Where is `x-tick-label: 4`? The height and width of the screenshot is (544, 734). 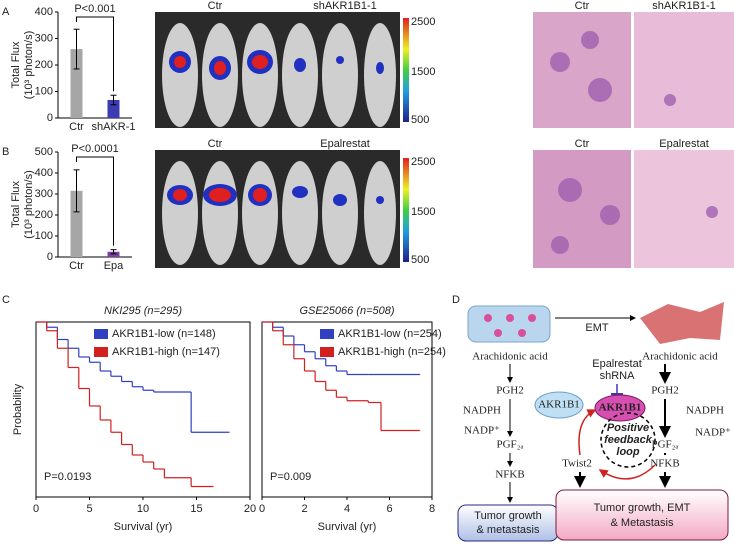
x-tick-label: 4 is located at coordinates (347, 509).